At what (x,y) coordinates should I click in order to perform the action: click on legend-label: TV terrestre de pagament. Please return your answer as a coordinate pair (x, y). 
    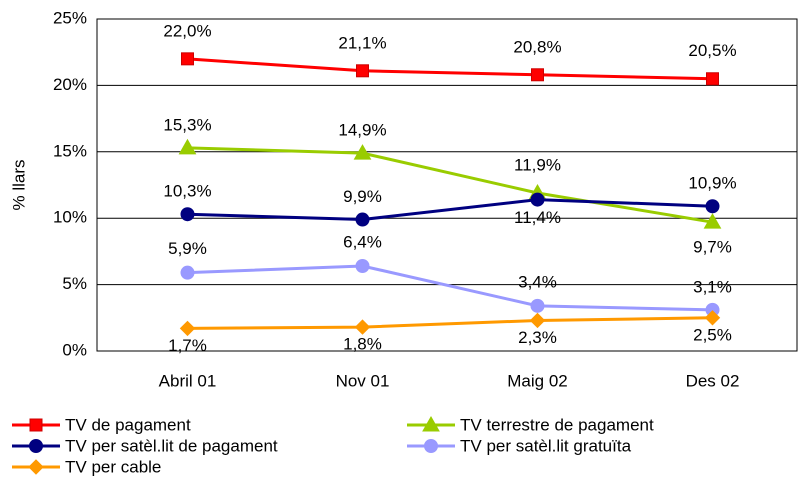
    Looking at the image, I should click on (557, 424).